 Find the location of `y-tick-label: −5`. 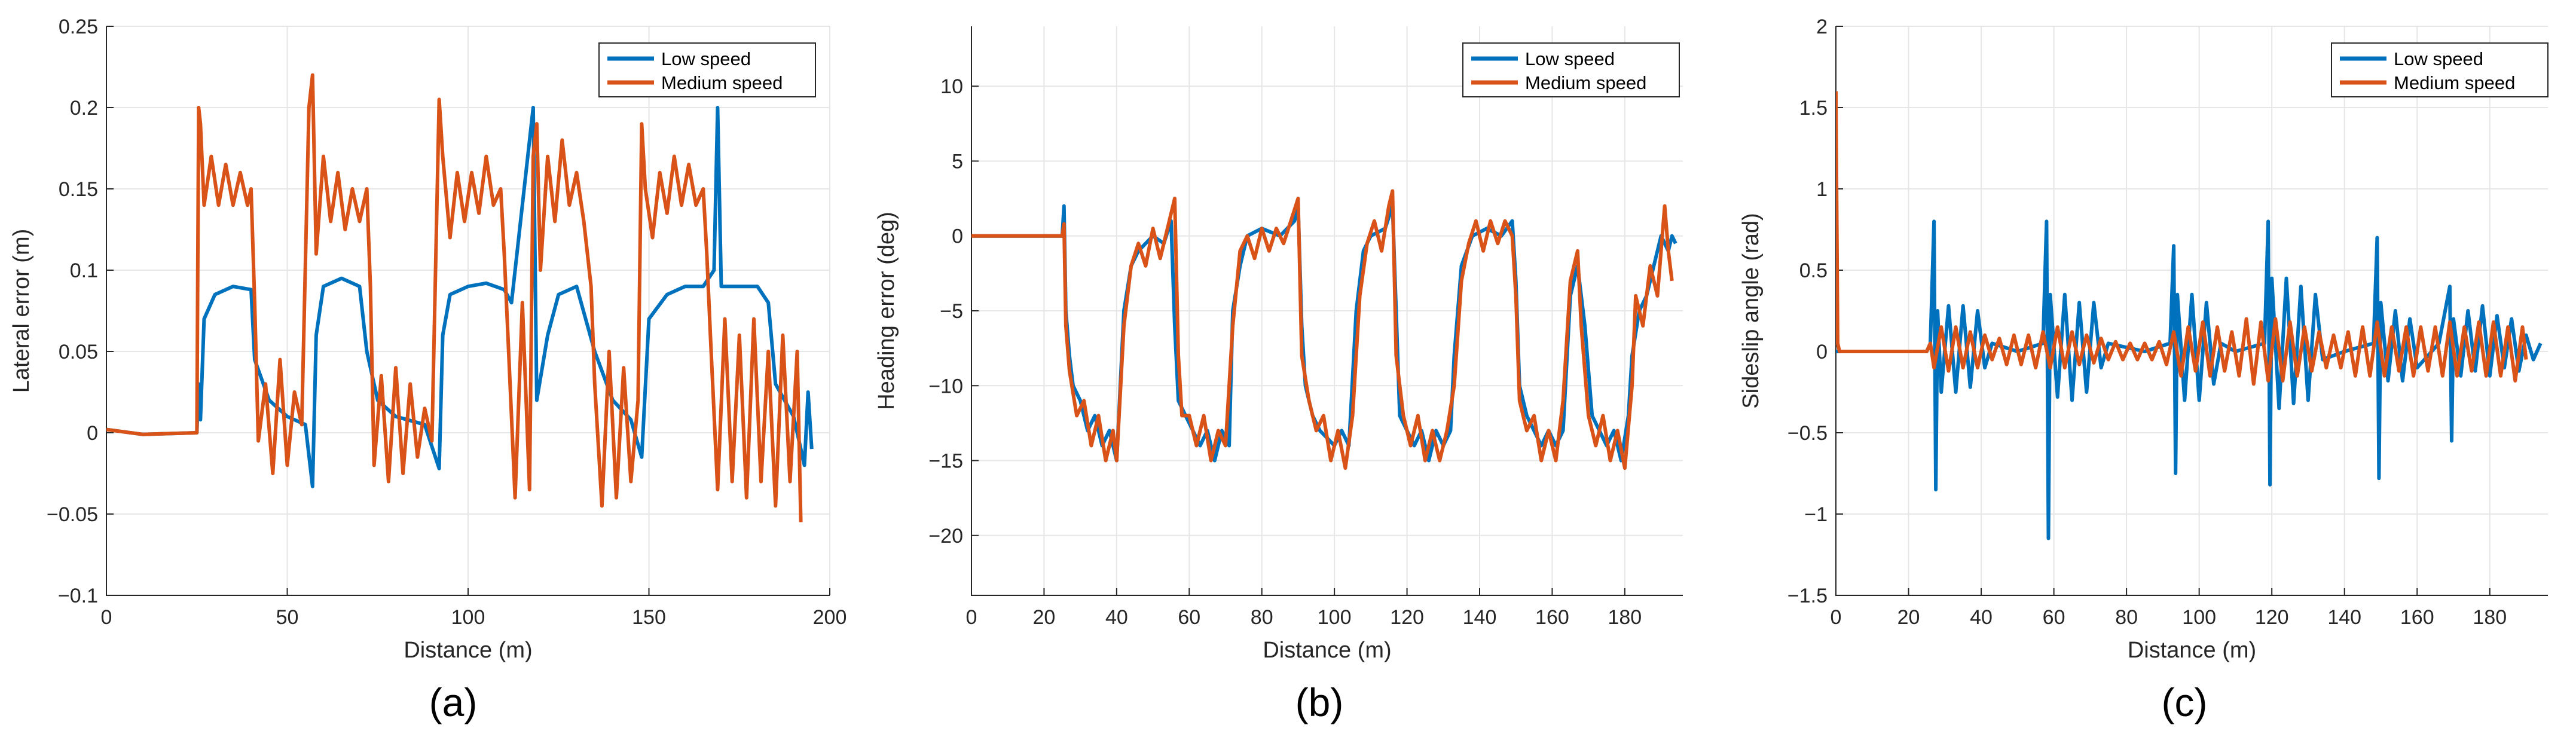

y-tick-label: −5 is located at coordinates (952, 312).